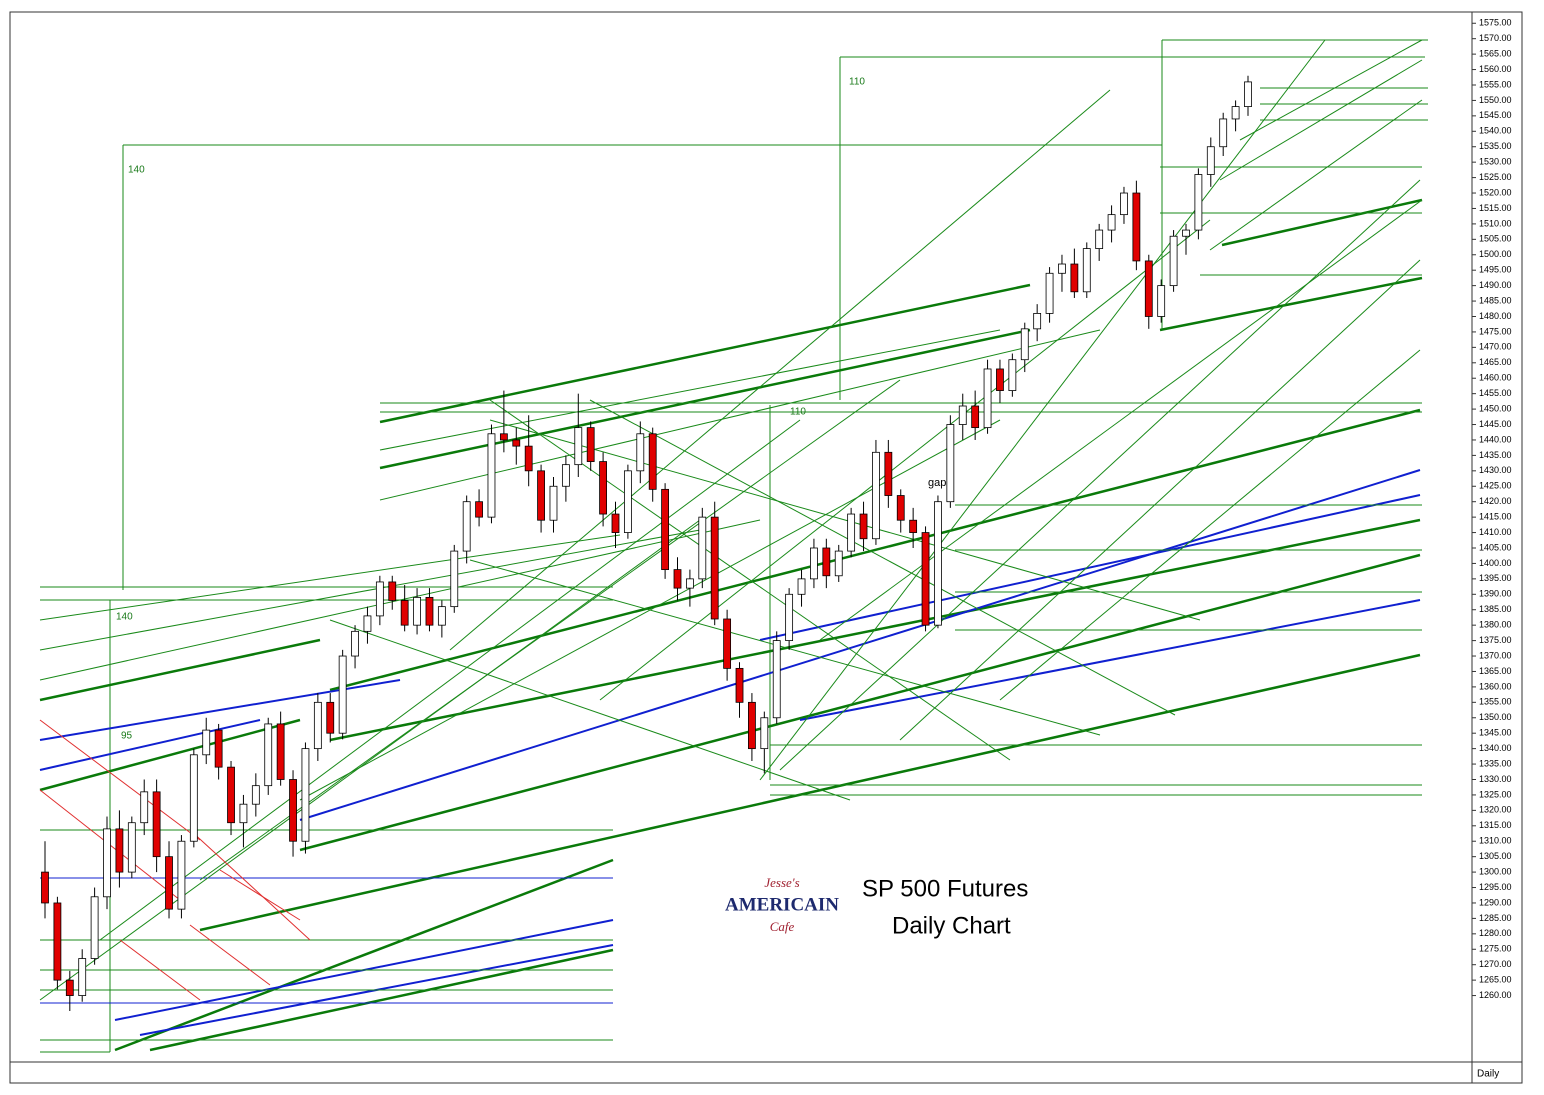 Image resolution: width=1544 pixels, height=1095 pixels. What do you see at coordinates (1495, 84) in the screenshot?
I see `y-tick-label: 1555.00` at bounding box center [1495, 84].